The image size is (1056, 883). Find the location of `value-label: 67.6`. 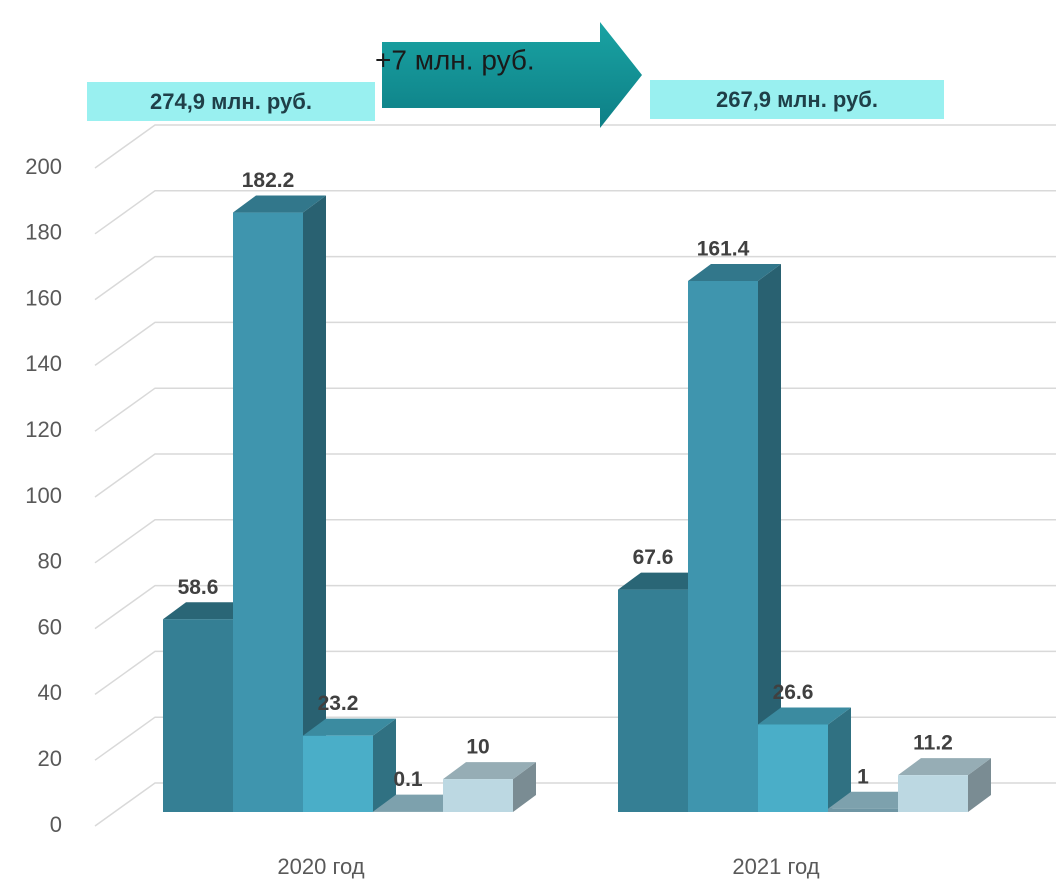

value-label: 67.6 is located at coordinates (653, 557).